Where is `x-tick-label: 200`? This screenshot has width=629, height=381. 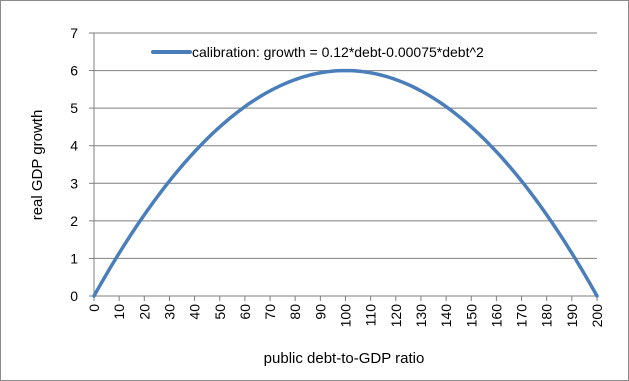 x-tick-label: 200 is located at coordinates (597, 316).